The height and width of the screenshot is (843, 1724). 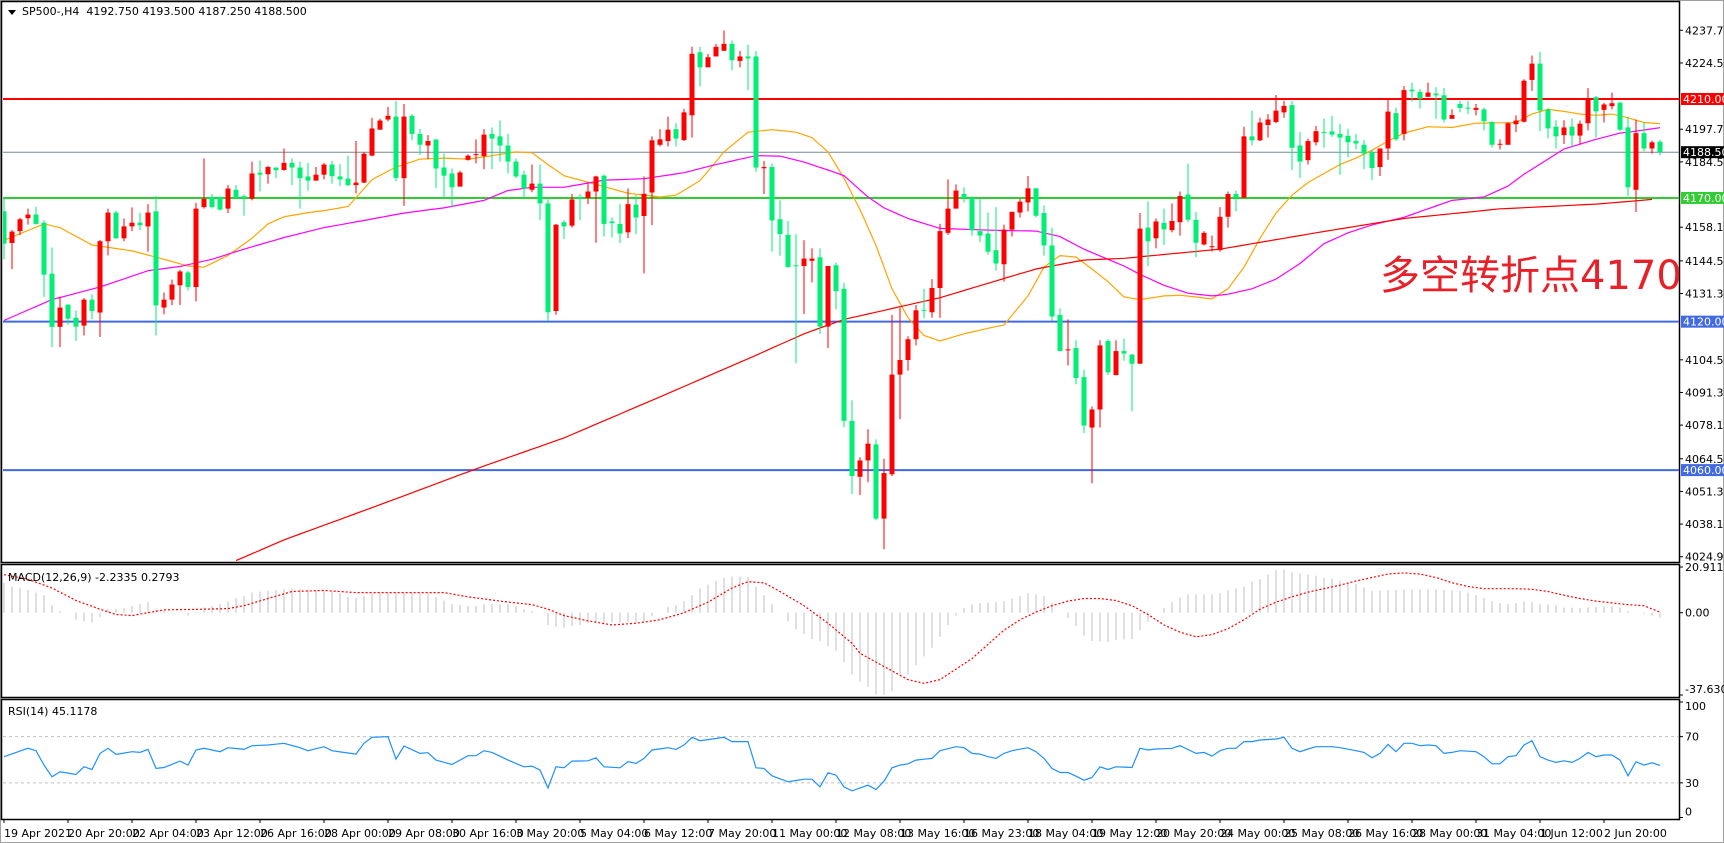 I want to click on time-tick-label: 13 May 16:00, so click(x=937, y=833).